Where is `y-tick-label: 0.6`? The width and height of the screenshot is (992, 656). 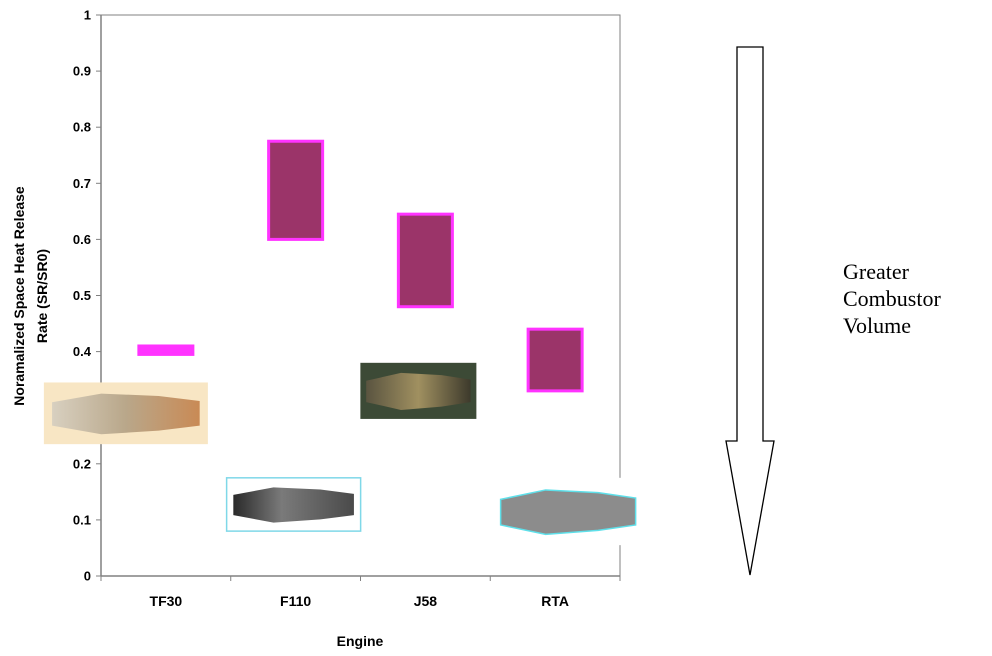
y-tick-label: 0.6 is located at coordinates (82, 239).